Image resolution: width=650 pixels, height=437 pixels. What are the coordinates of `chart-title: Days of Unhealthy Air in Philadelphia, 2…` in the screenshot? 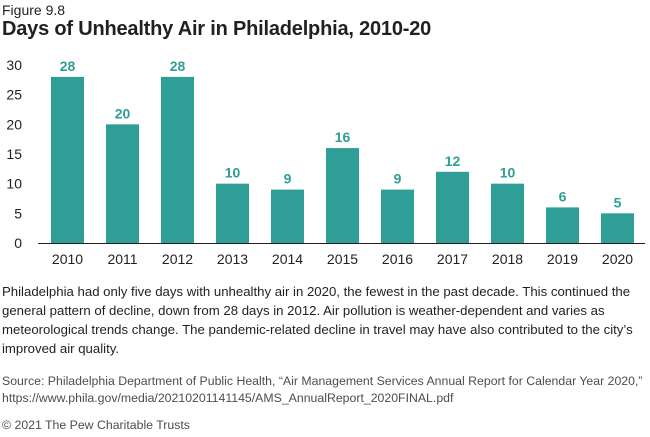 It's located at (217, 29).